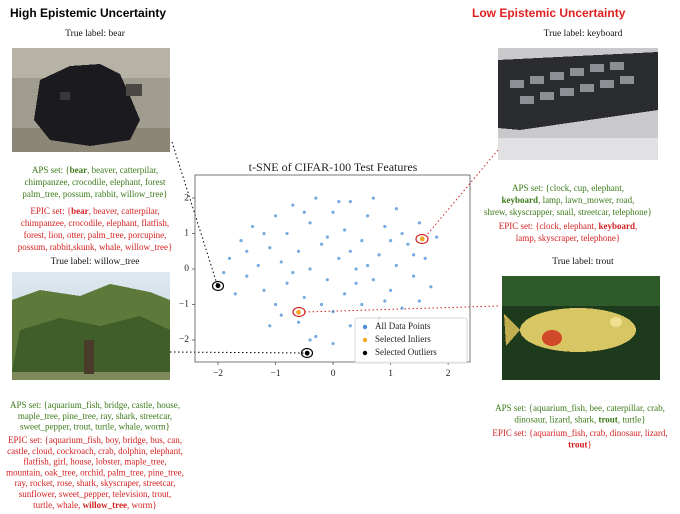  What do you see at coordinates (57, 505) in the screenshot?
I see `set-text: turtle, whale,` at bounding box center [57, 505].